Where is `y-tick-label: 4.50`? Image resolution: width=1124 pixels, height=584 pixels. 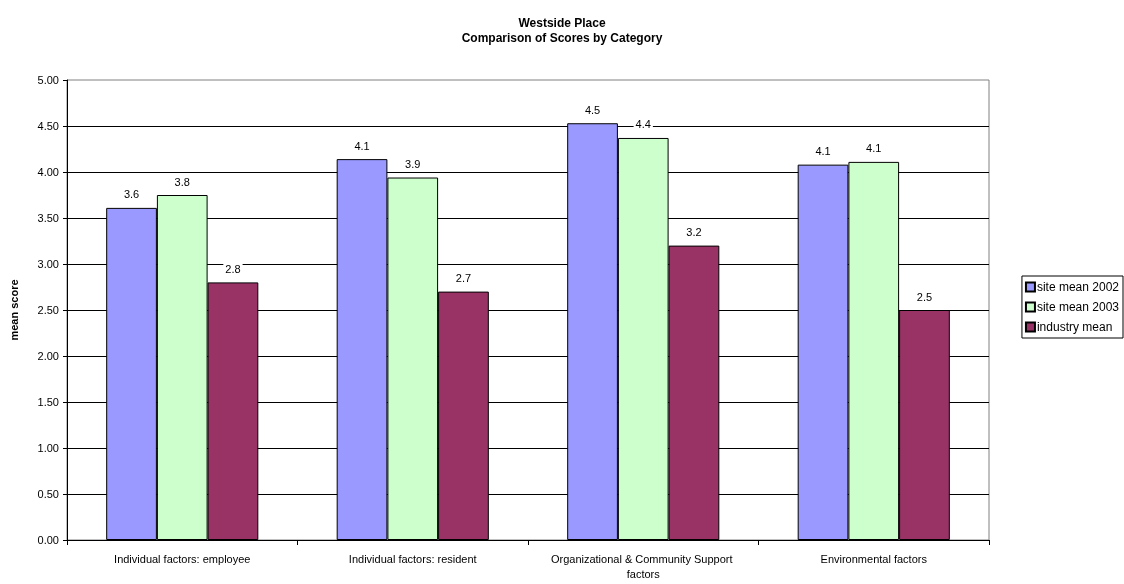
y-tick-label: 4.50 is located at coordinates (48, 126).